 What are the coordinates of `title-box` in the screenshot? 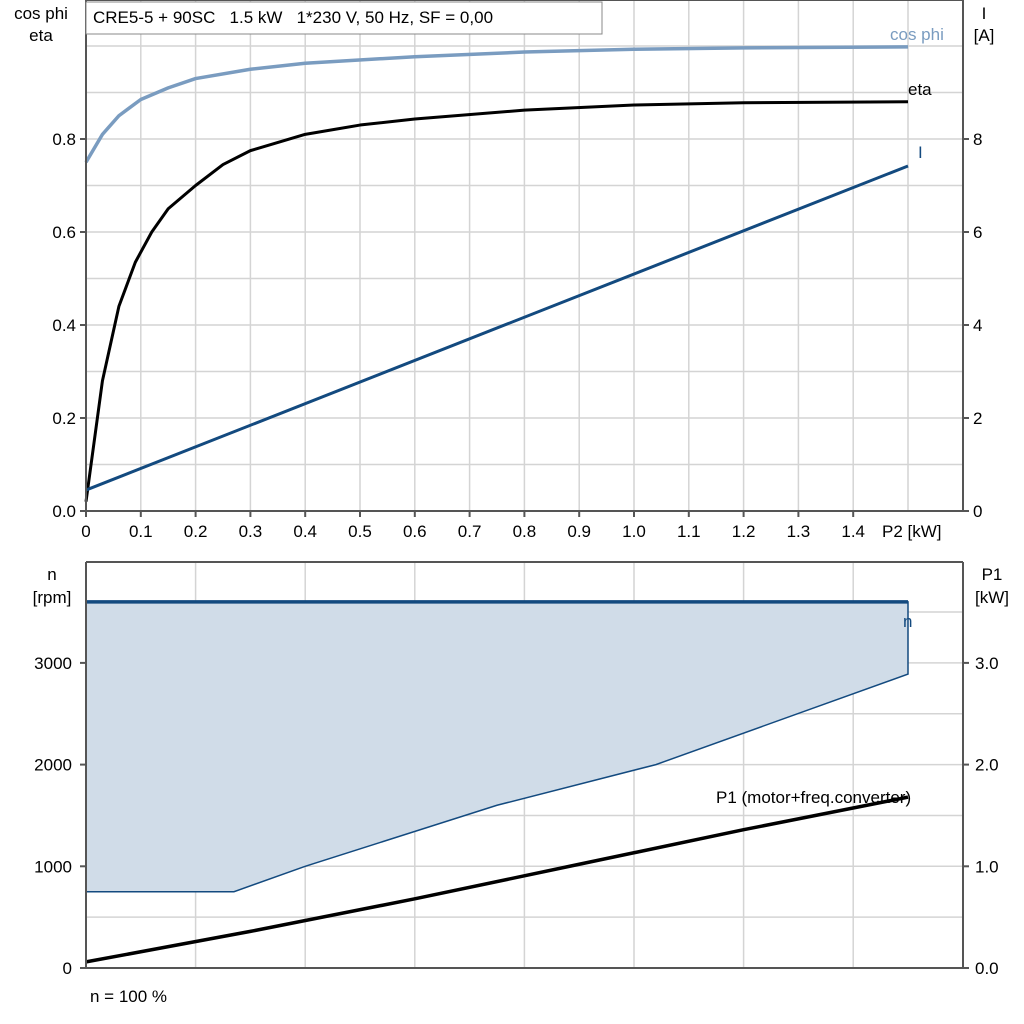 It's located at (344, 18).